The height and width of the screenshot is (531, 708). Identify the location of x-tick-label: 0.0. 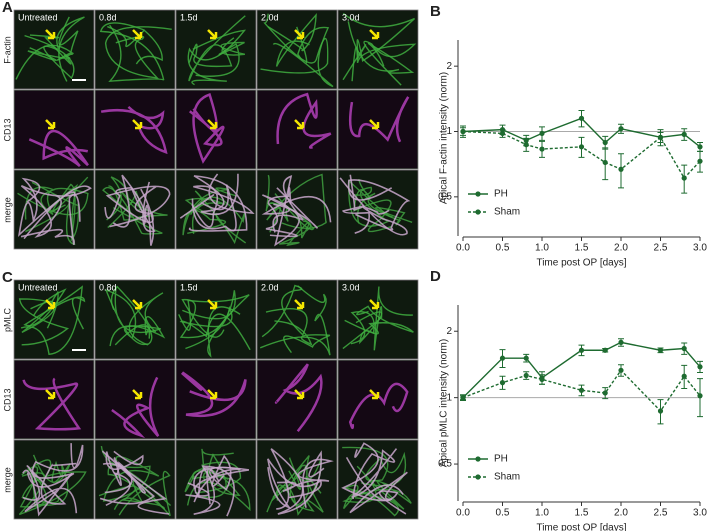
(463, 513).